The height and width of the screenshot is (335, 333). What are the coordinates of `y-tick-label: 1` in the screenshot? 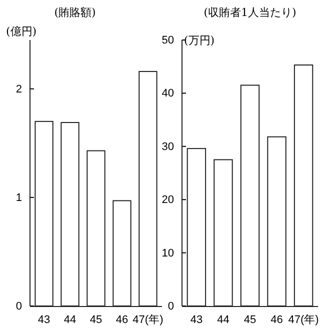 It's located at (19, 198).